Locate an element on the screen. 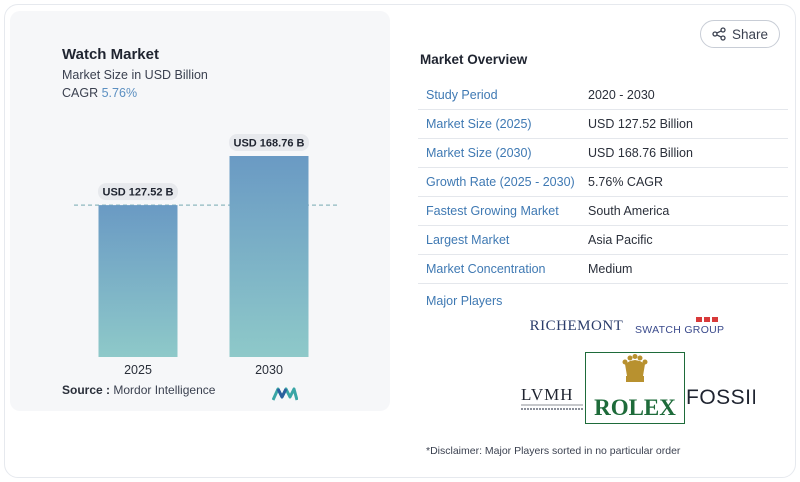 Image resolution: width=800 pixels, height=482 pixels. share-icon is located at coordinates (719, 34).